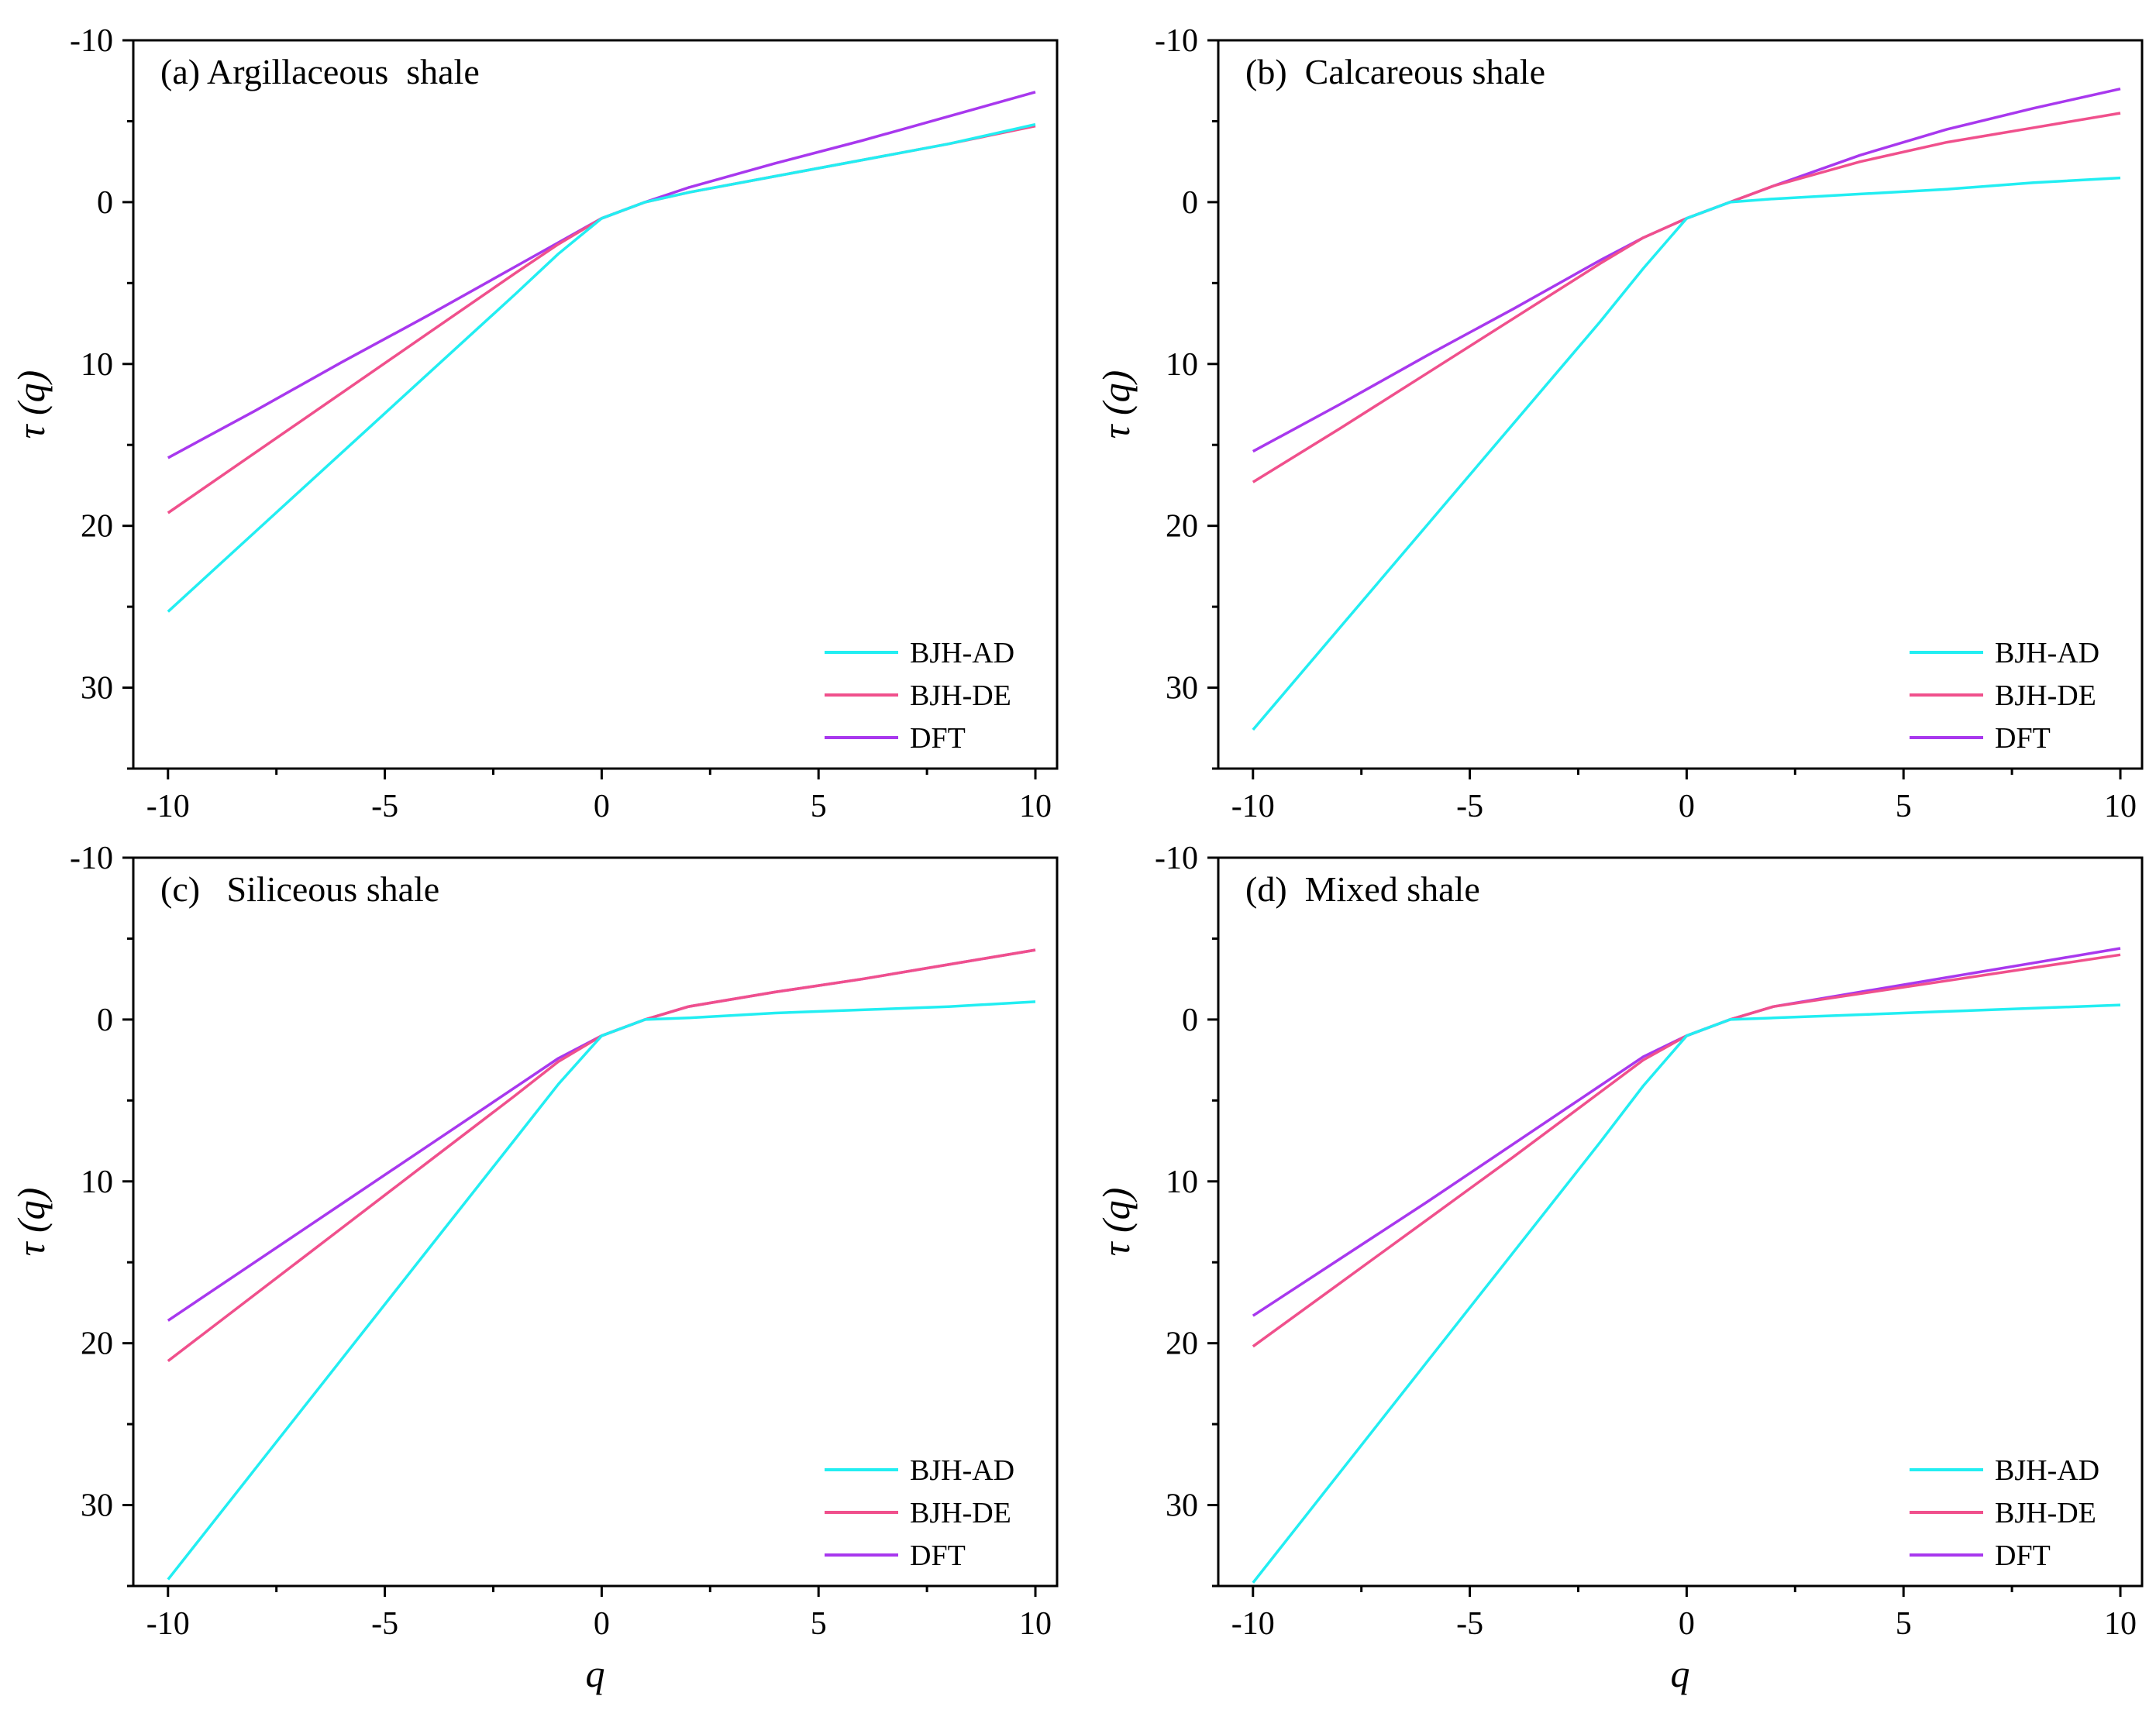 The image size is (2156, 1727). Describe the element at coordinates (320, 71) in the screenshot. I see `panel-title: (a) Argillaceous shale` at that location.